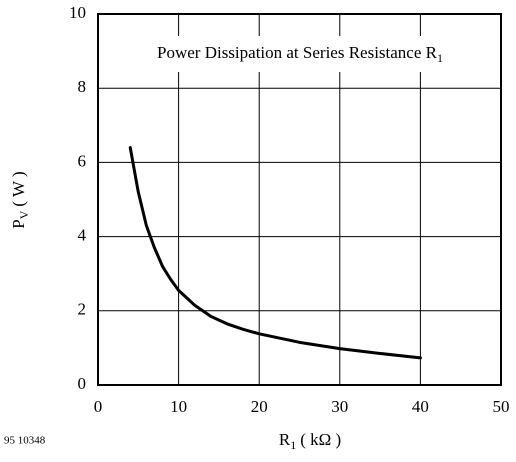 The width and height of the screenshot is (516, 462). I want to click on y-label-main: P, so click(18, 223).